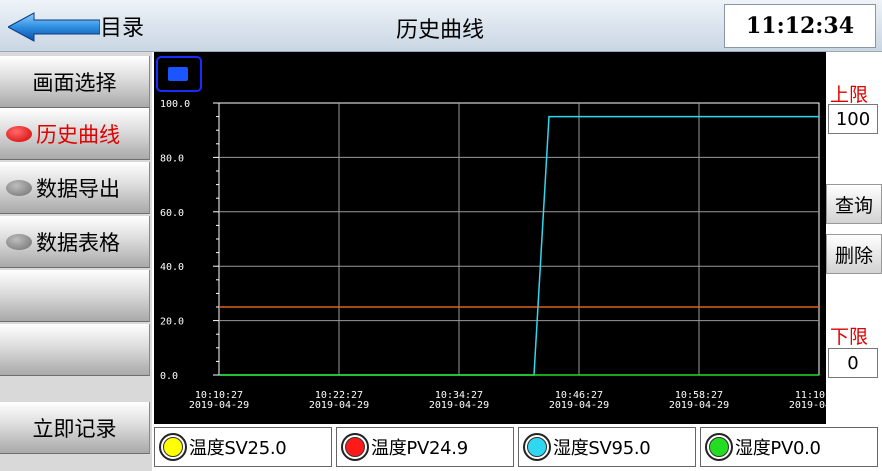 This screenshot has height=471, width=882. Describe the element at coordinates (78, 188) in the screenshot. I see `data-export-label: 数据导出` at that location.